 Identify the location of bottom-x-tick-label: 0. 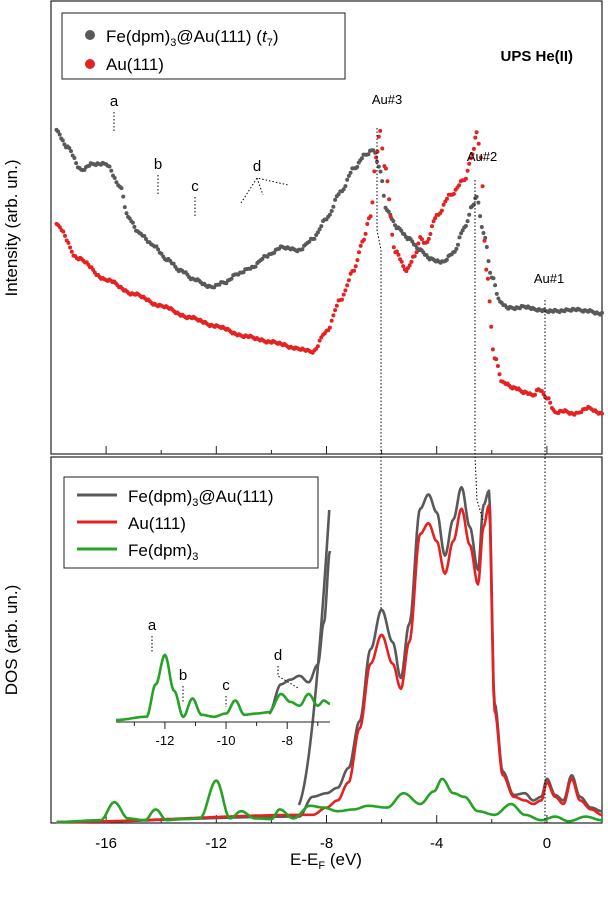
(547, 843).